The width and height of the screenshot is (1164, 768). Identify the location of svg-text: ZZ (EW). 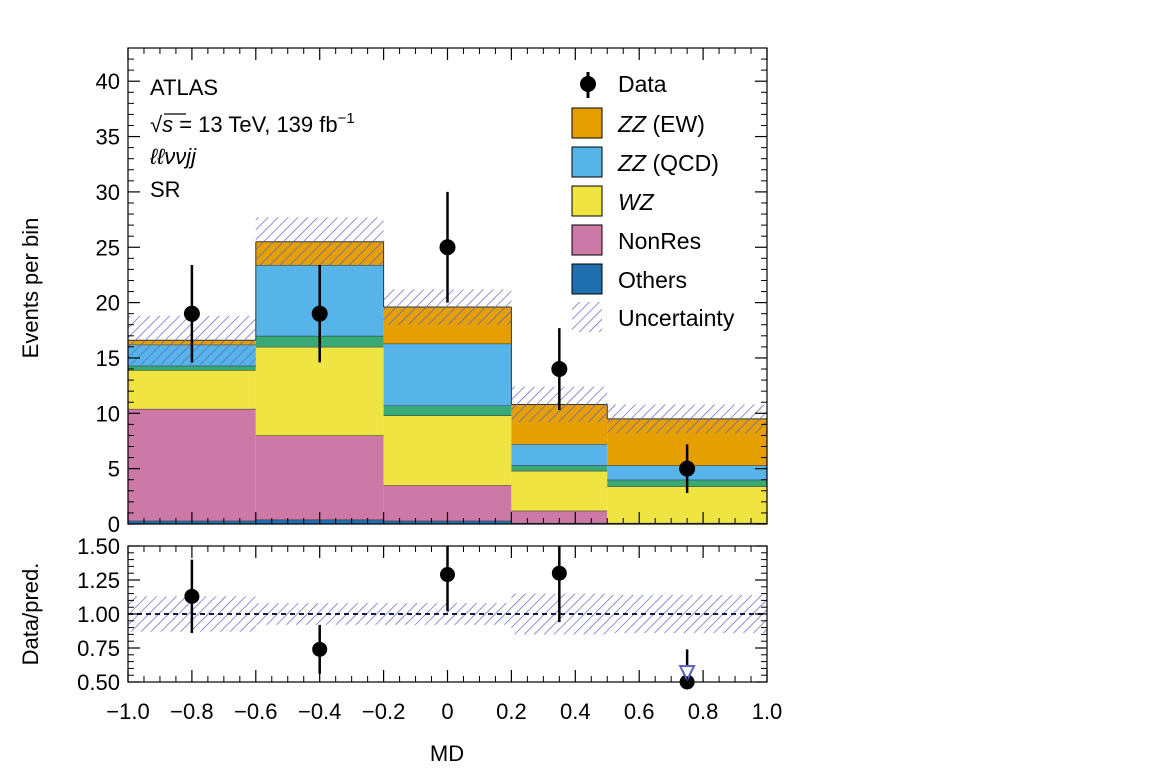
(661, 124).